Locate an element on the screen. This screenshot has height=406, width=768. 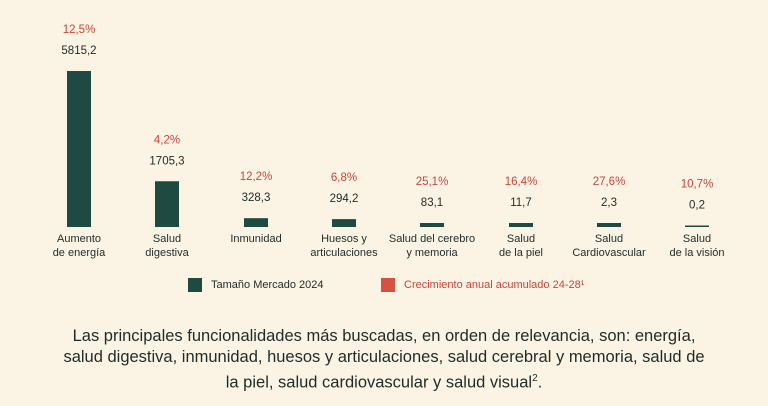
value-label-4: 83,1 is located at coordinates (432, 203).